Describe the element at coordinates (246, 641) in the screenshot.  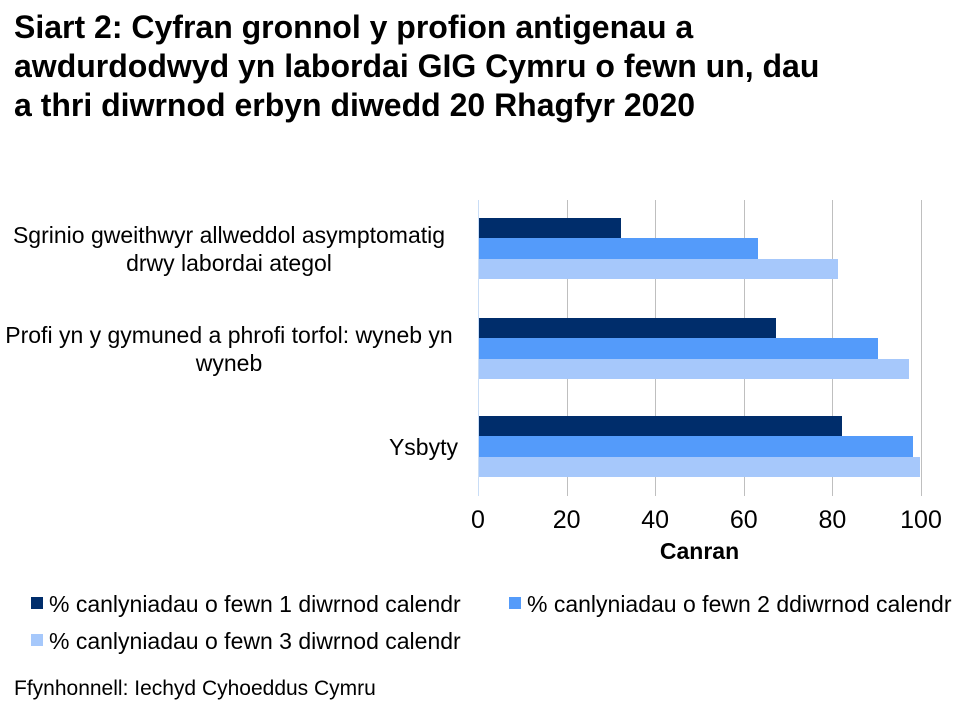
I see `legend-item: % canlyniadau o fewn 3 diwrnod calendr` at that location.